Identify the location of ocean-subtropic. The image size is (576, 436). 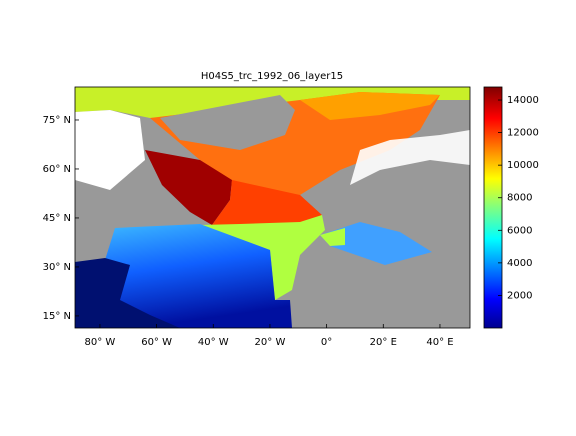
(262, 257).